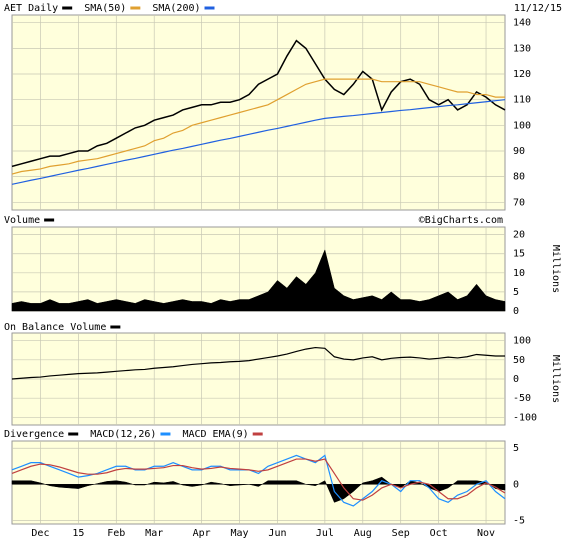 Image resolution: width=568 pixels, height=542 pixels. Describe the element at coordinates (116, 533) in the screenshot. I see `x-tick-label: Feb` at that location.